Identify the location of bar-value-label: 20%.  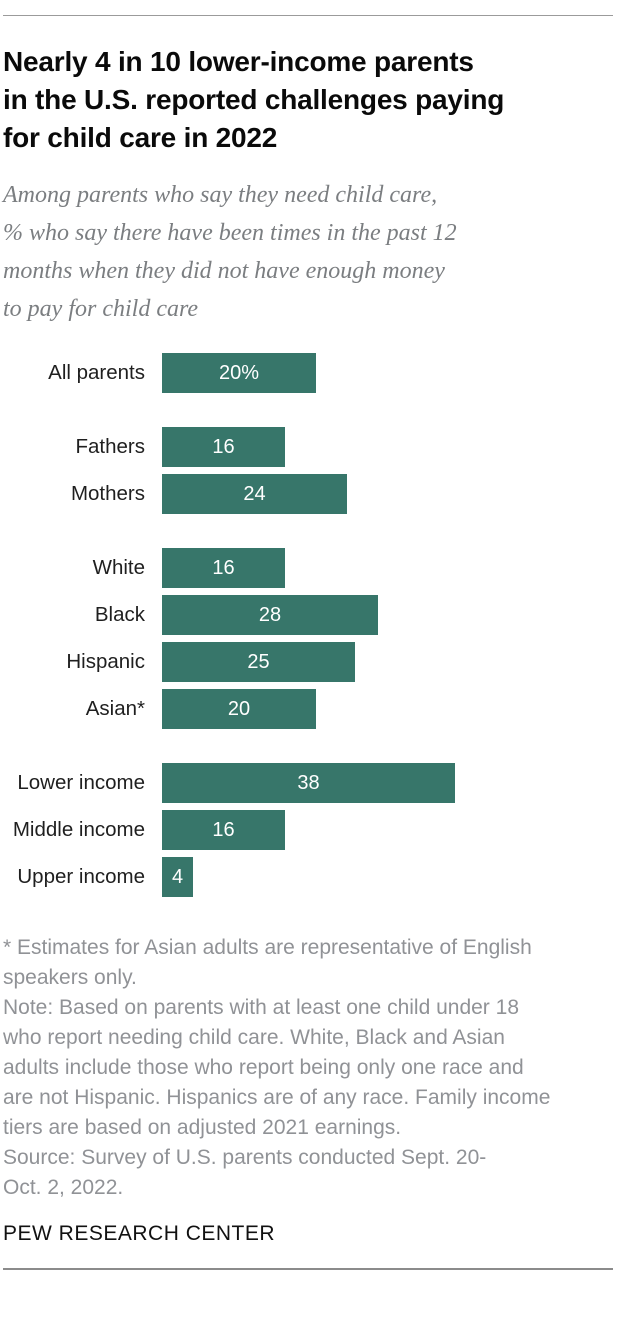
(239, 372).